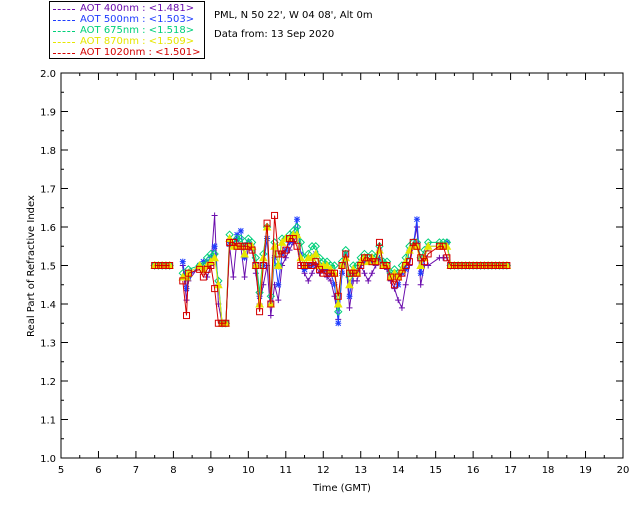 This screenshot has height=512, width=640. What do you see at coordinates (293, 15) in the screenshot?
I see `site-location: PML, N 50 22', W 04 08', Alt 0m` at bounding box center [293, 15].